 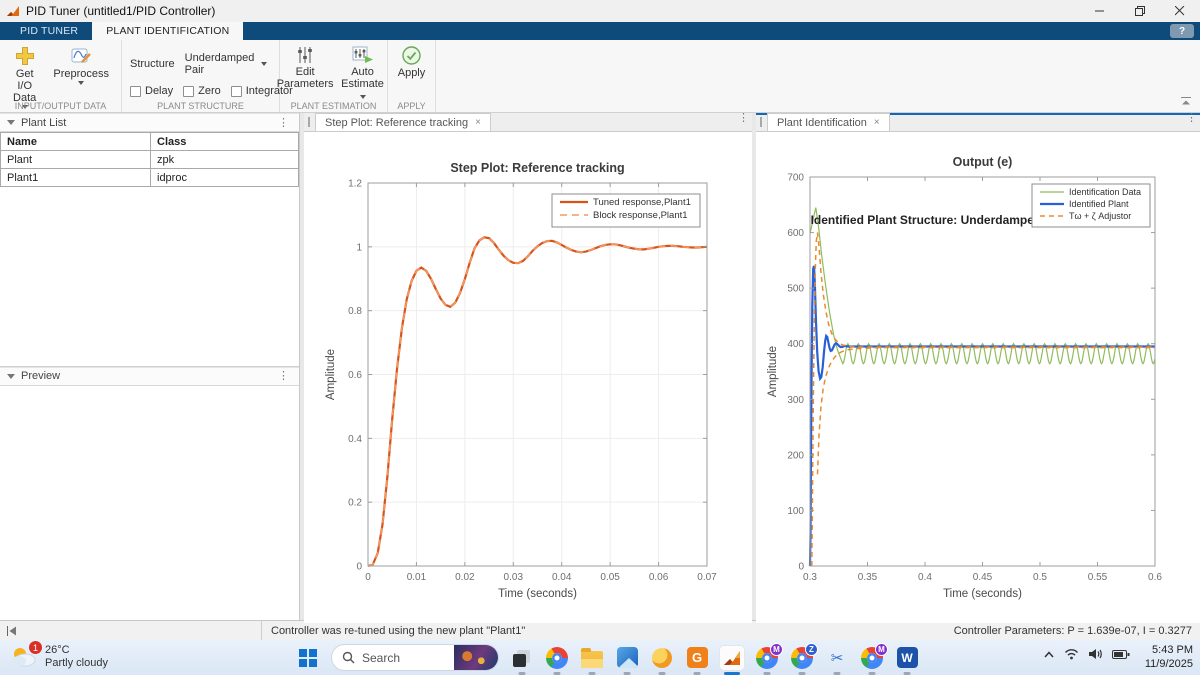 I want to click on taskbar-icon-task-view, so click(x=522, y=660).